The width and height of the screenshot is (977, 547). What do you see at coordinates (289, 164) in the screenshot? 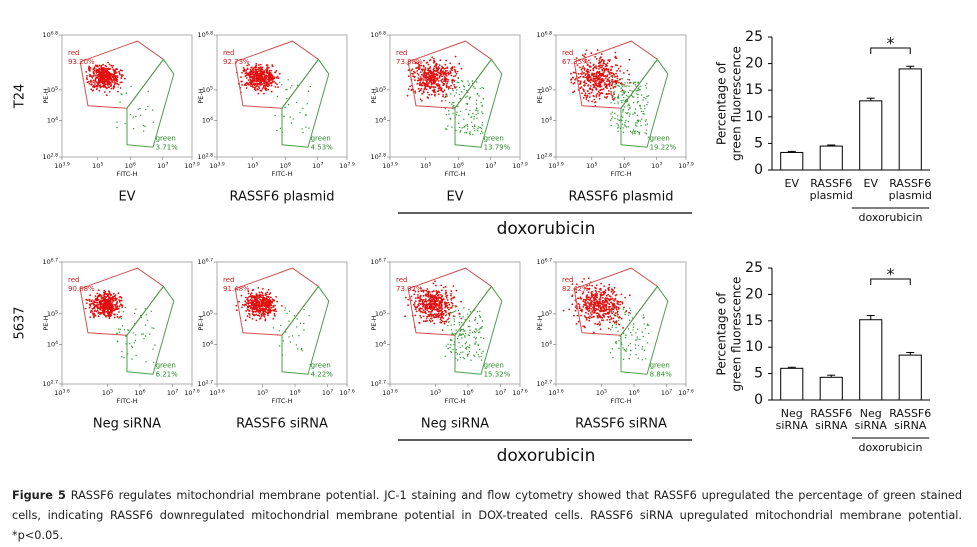
I see `tick-exponent: 6` at bounding box center [289, 164].